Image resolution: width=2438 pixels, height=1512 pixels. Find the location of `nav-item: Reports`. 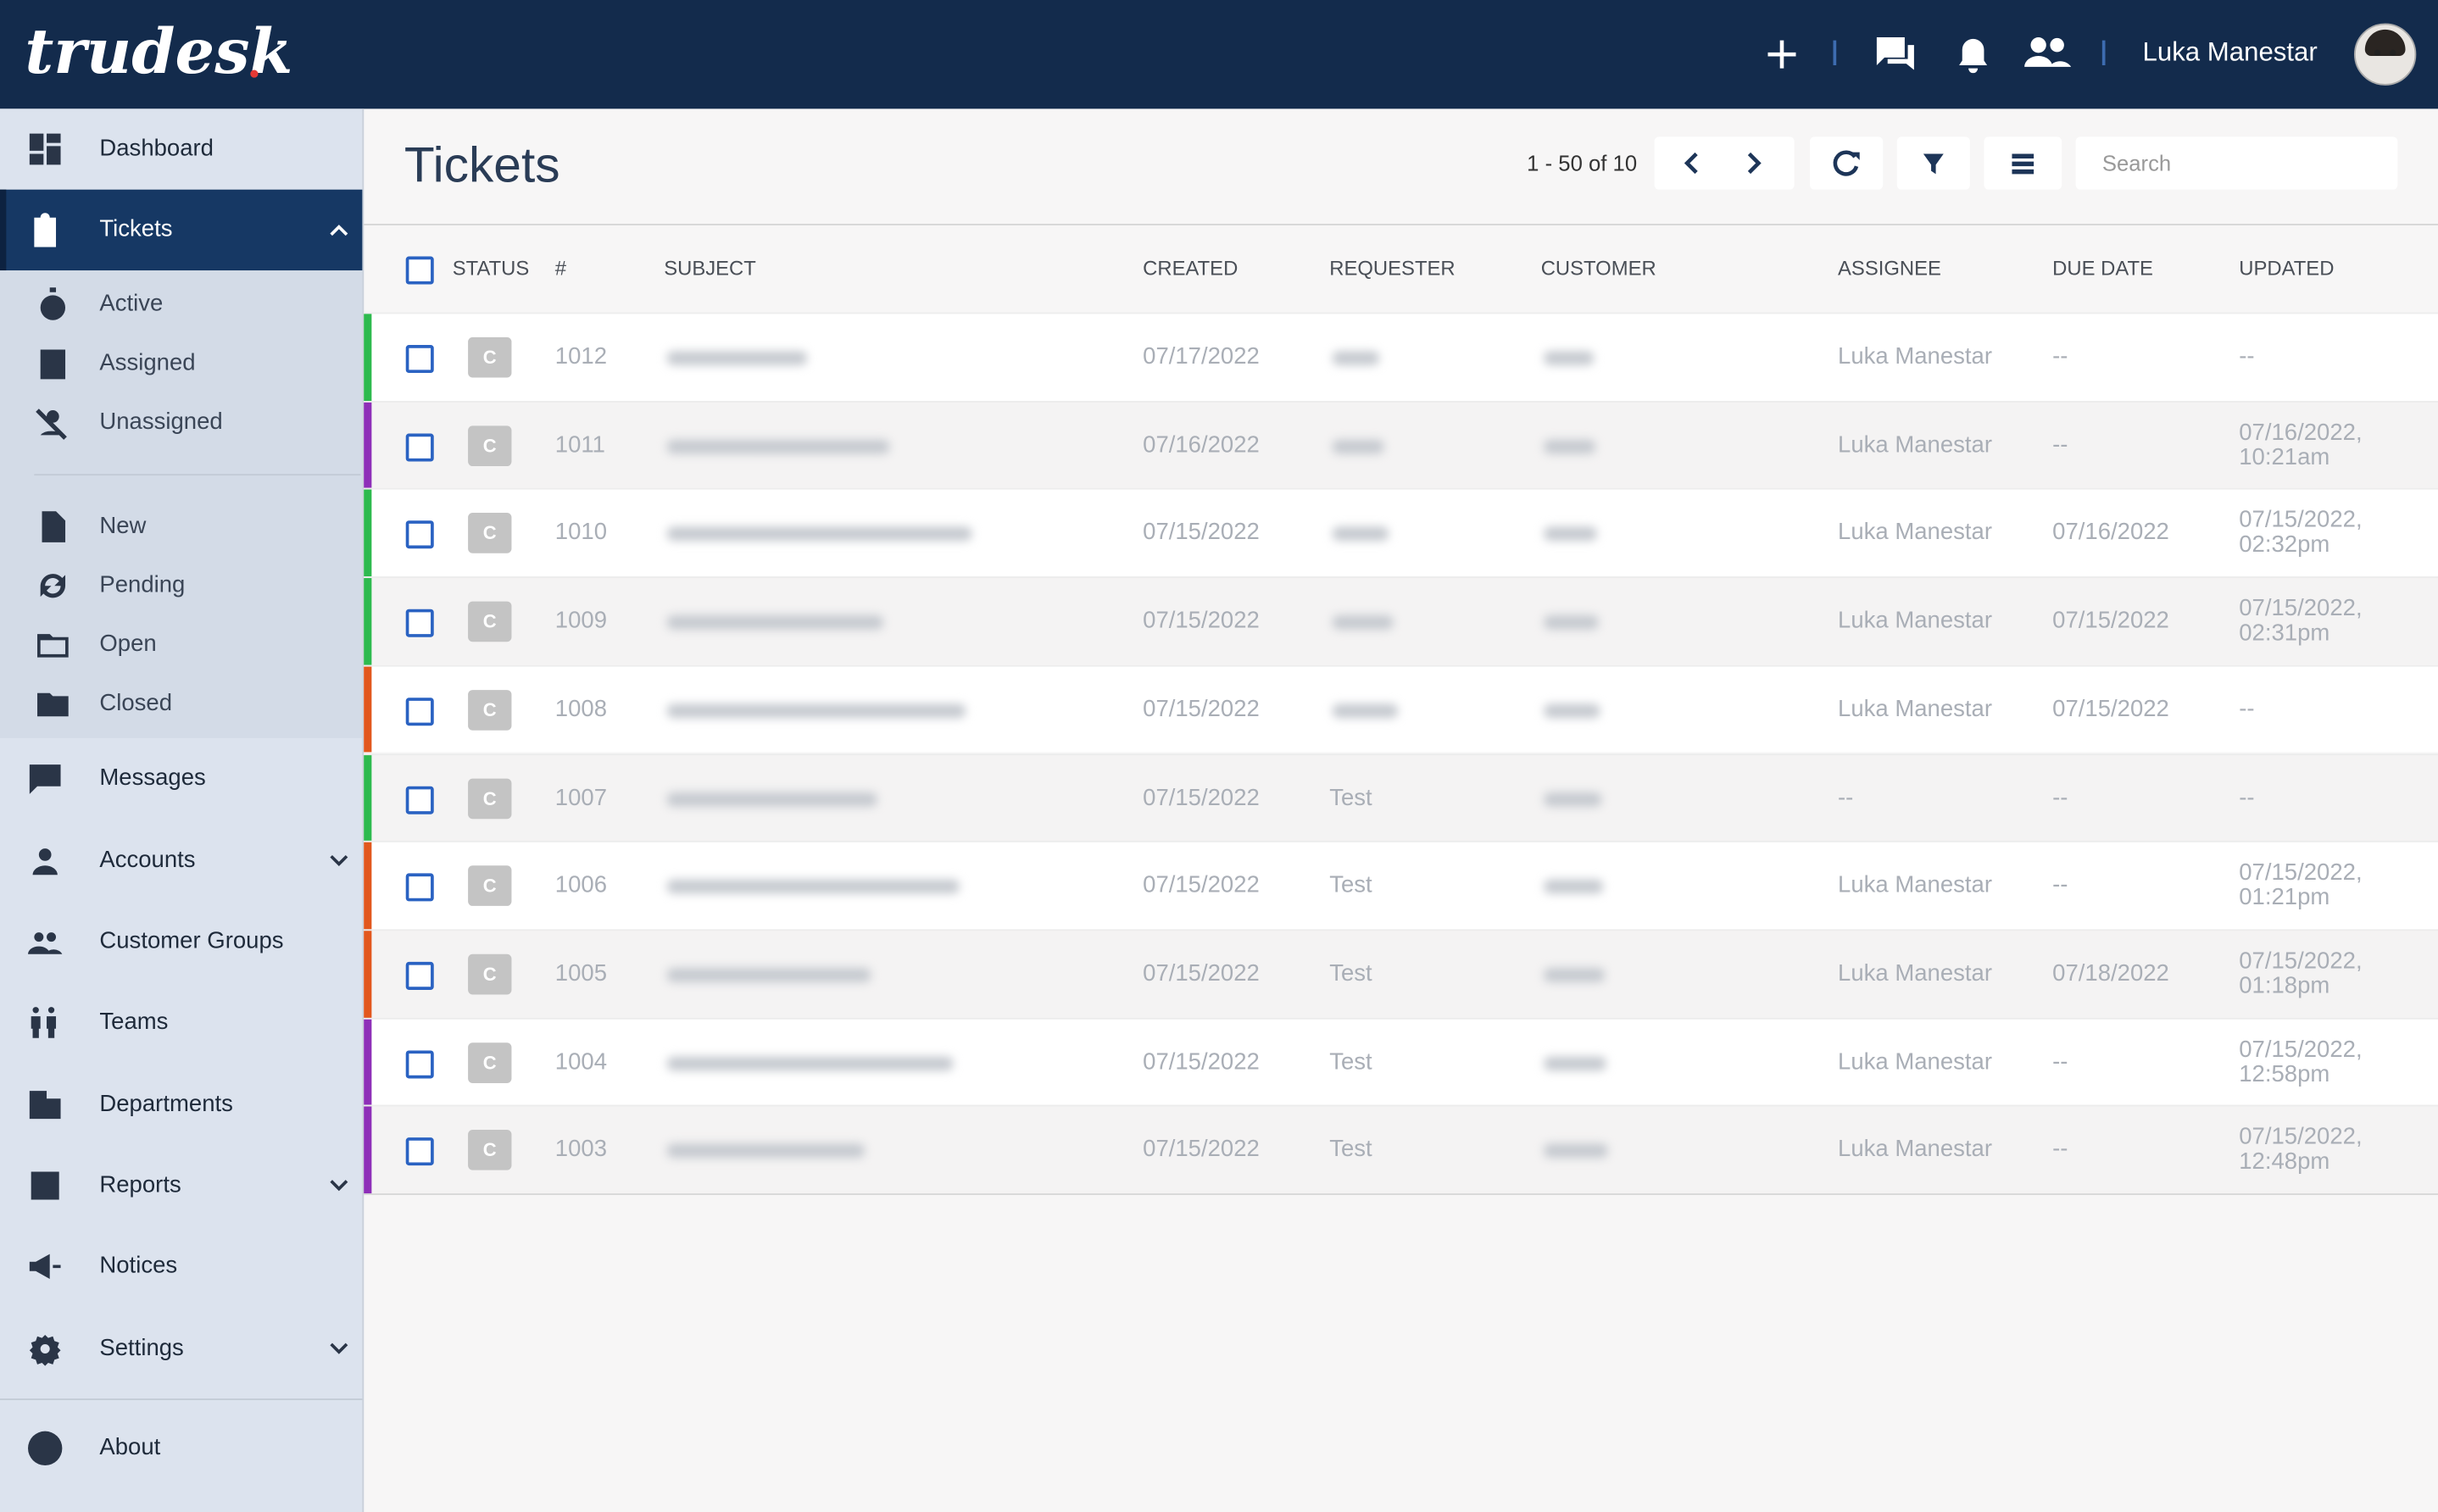

nav-item: Reports is located at coordinates (181, 1185).